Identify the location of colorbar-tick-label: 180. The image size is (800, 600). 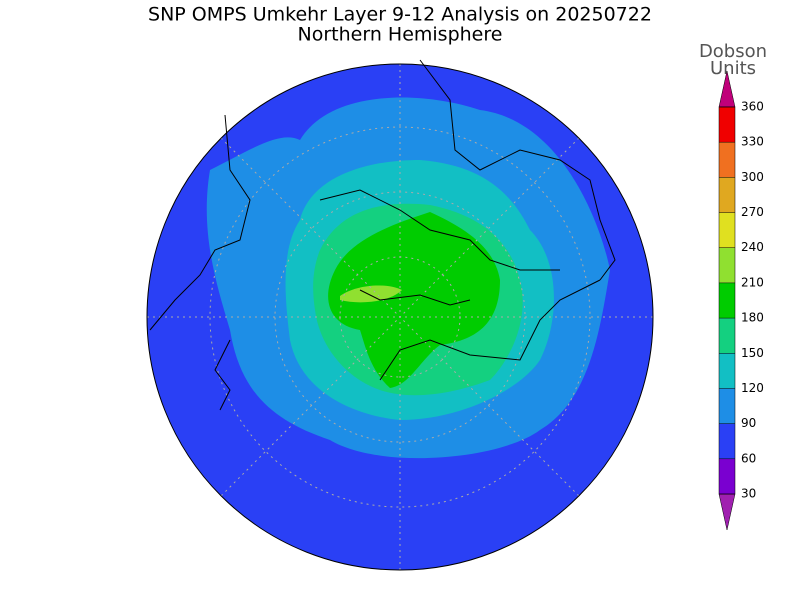
(752, 318).